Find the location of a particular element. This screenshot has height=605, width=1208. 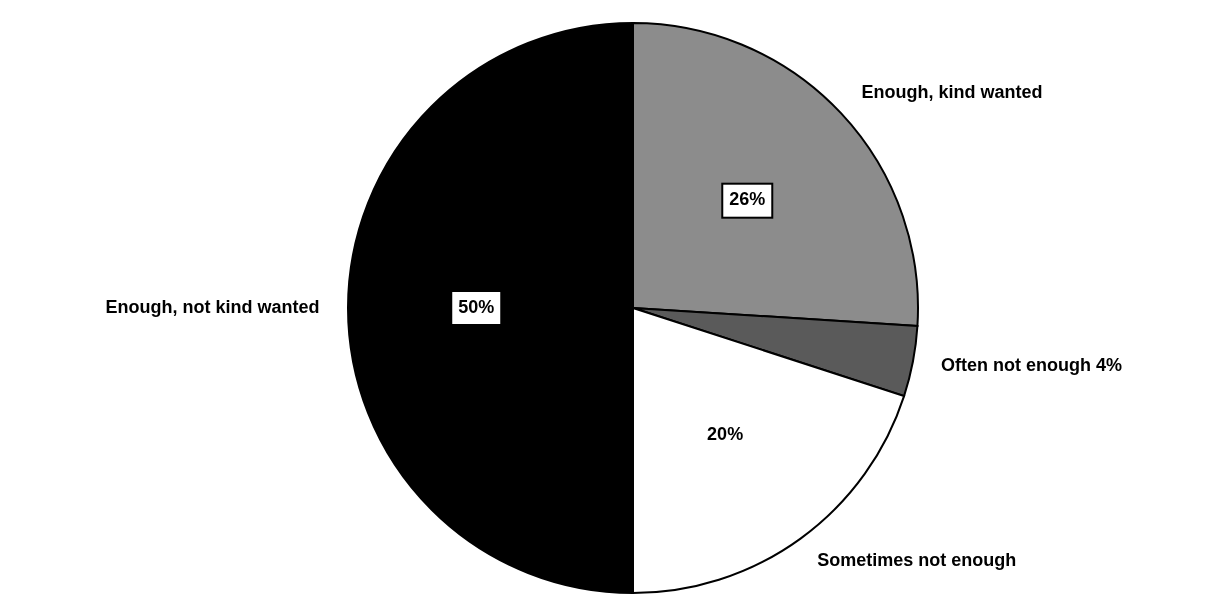

slice-label: Sometimes not enough is located at coordinates (917, 560).